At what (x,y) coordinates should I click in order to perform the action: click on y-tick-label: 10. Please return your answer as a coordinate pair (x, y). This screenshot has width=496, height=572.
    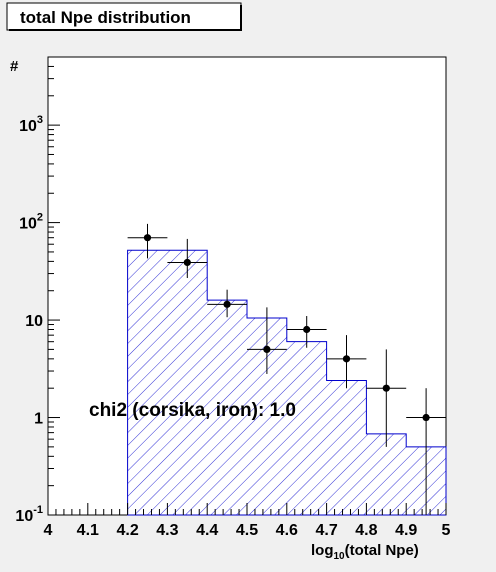
    Looking at the image, I should click on (34, 321).